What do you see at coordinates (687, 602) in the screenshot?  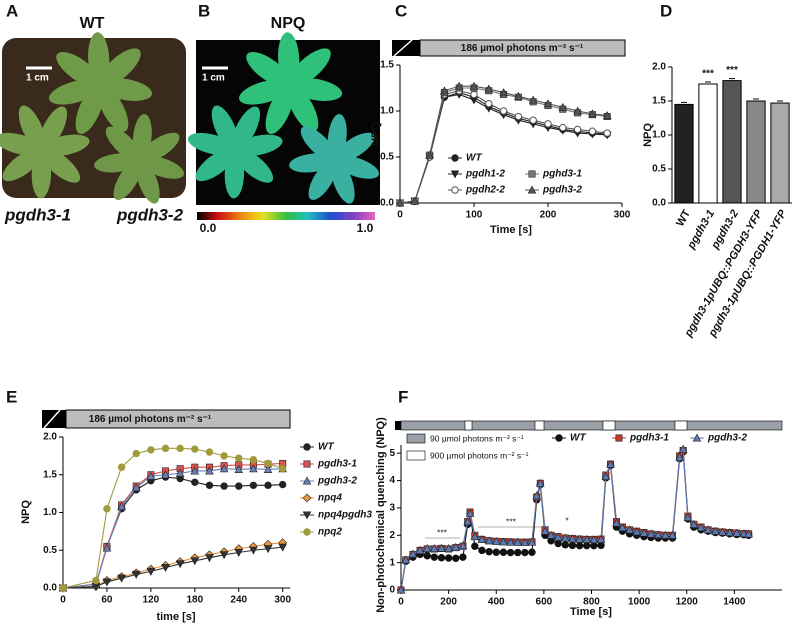 I see `x-tick-label: 1200` at bounding box center [687, 602].